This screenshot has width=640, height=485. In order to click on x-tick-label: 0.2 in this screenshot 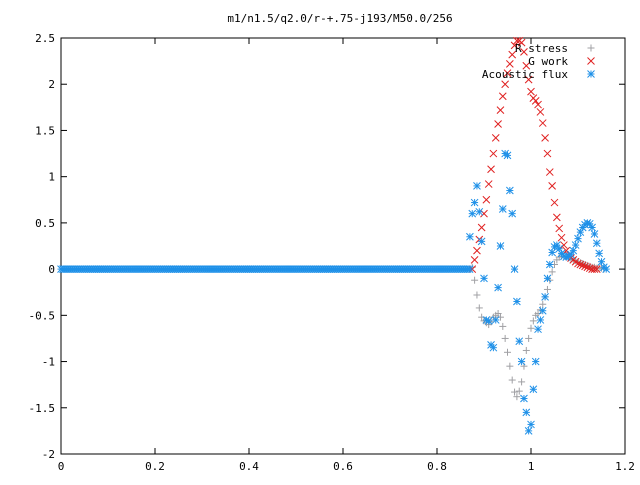, I will do `click(155, 466)`.